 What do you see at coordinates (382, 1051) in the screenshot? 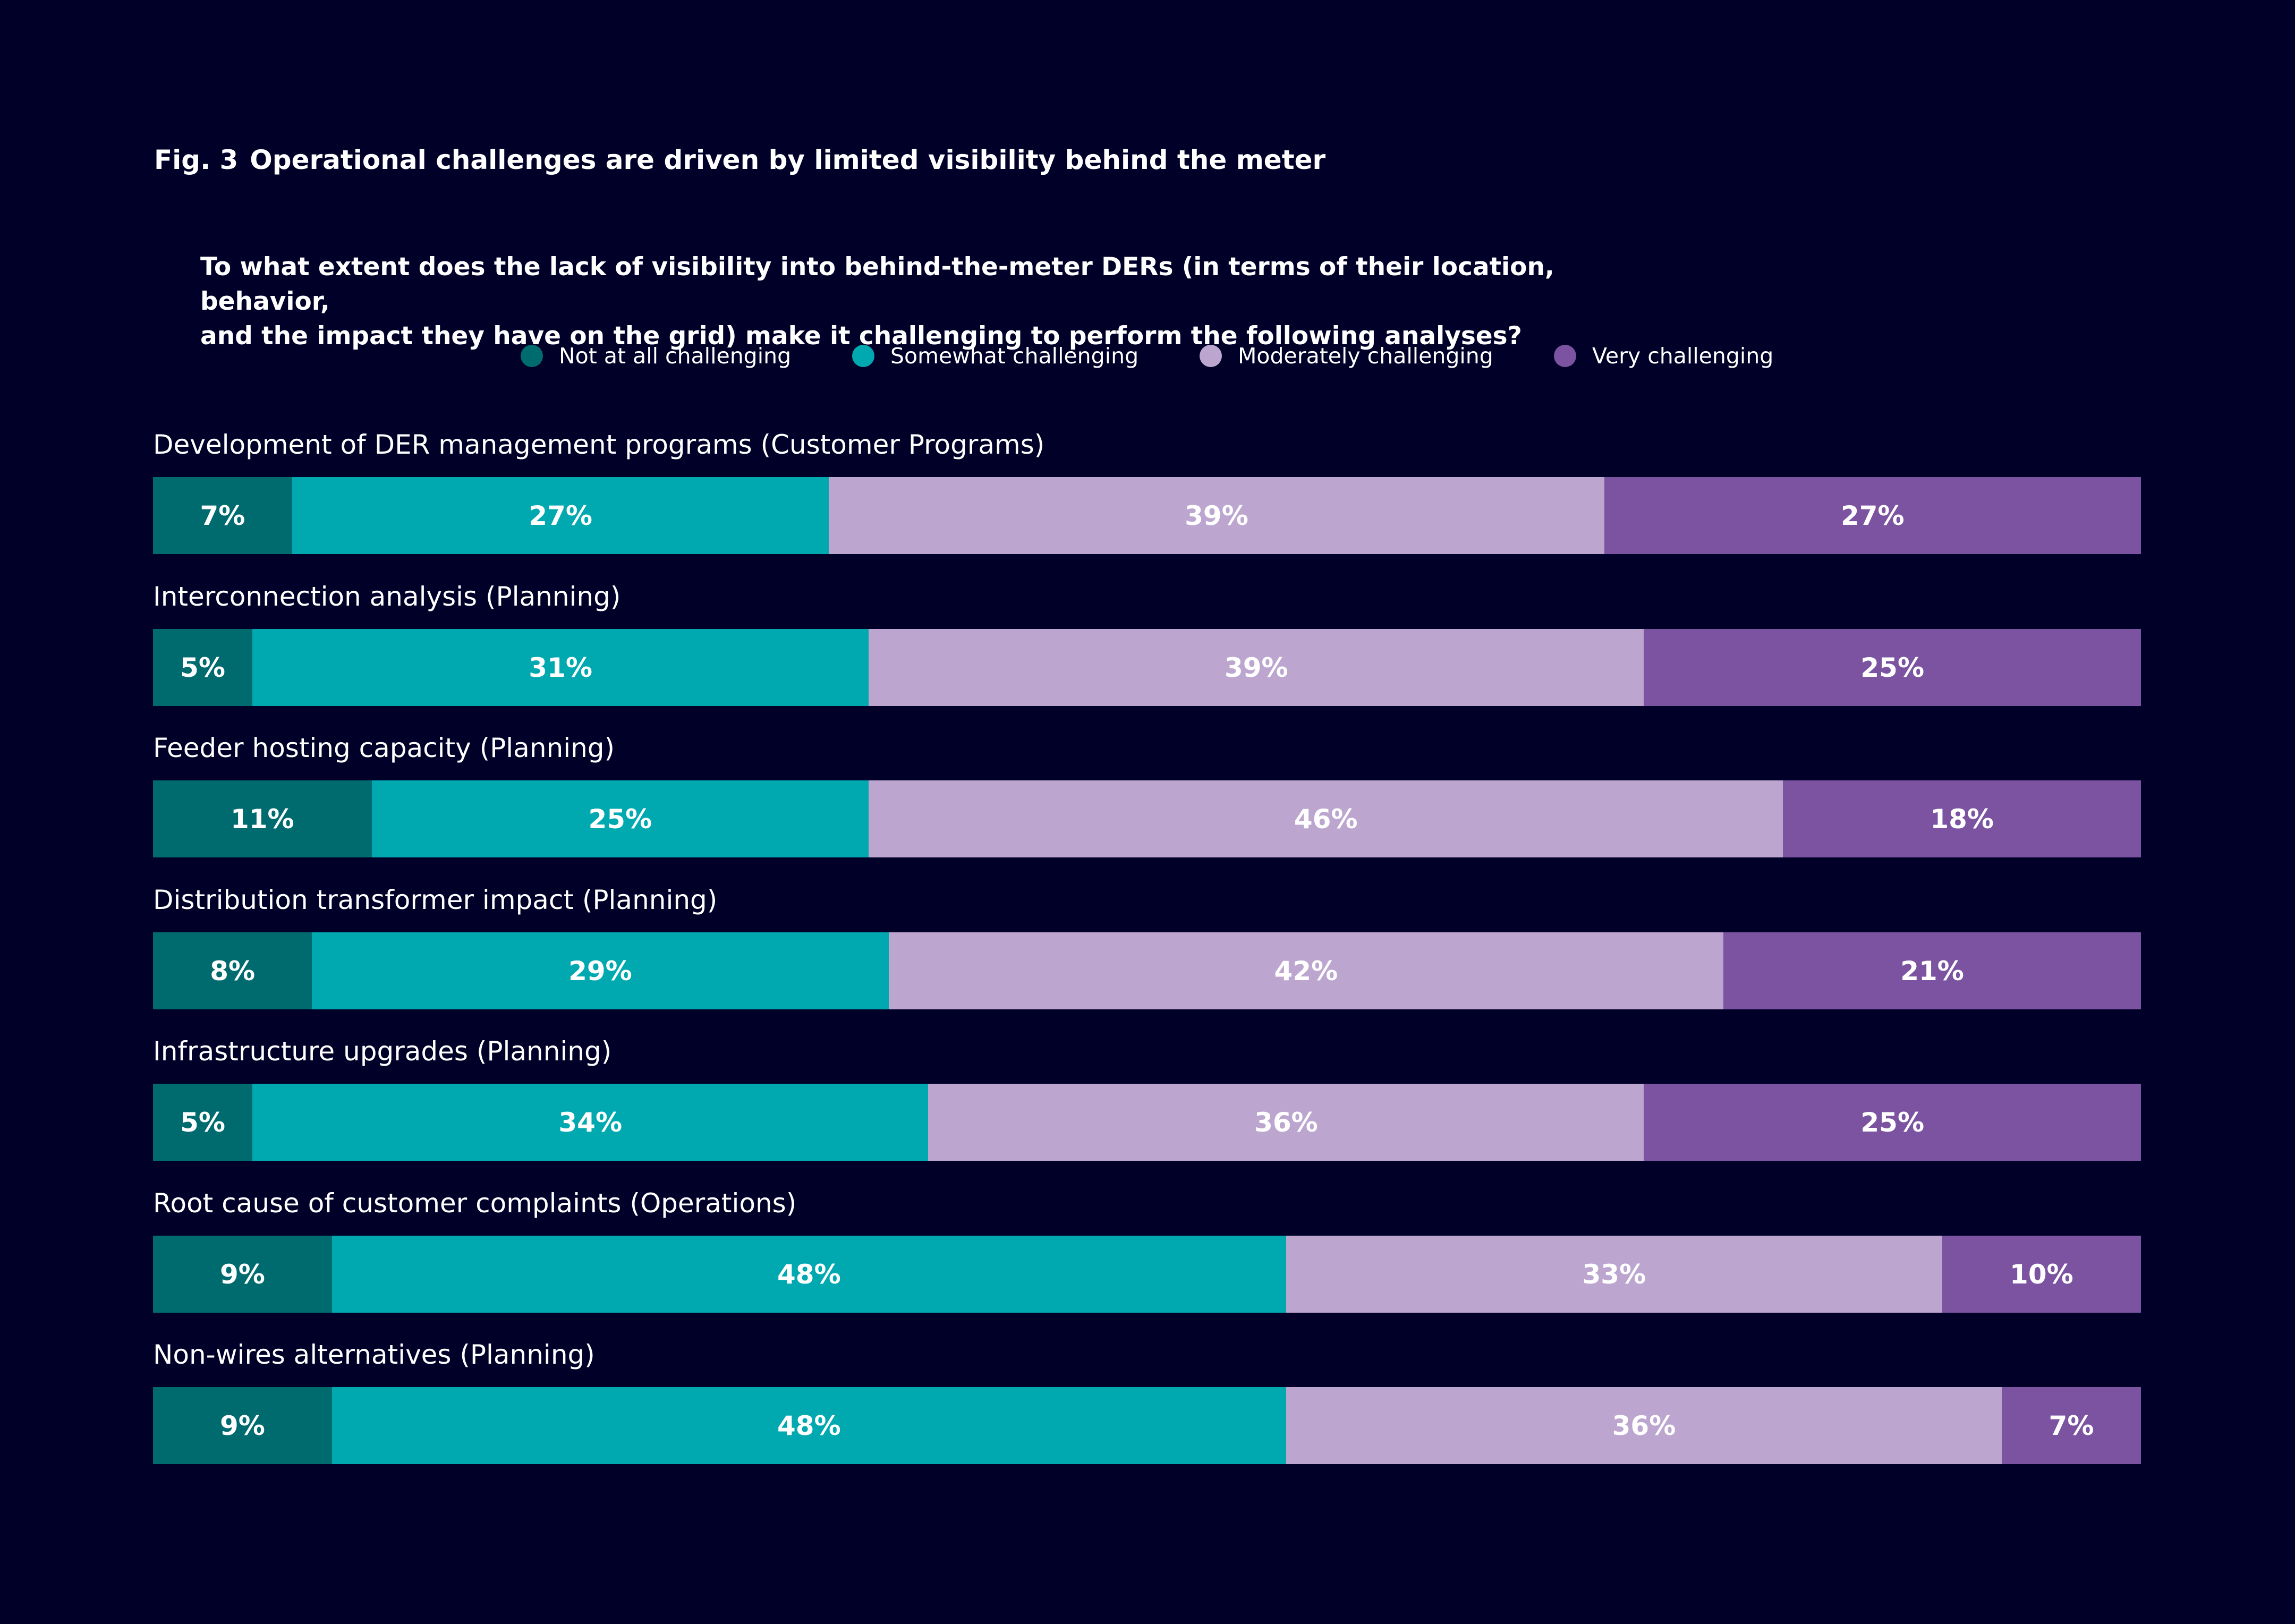
I see `row-label: Infrastructure upgrades (Planning)` at bounding box center [382, 1051].